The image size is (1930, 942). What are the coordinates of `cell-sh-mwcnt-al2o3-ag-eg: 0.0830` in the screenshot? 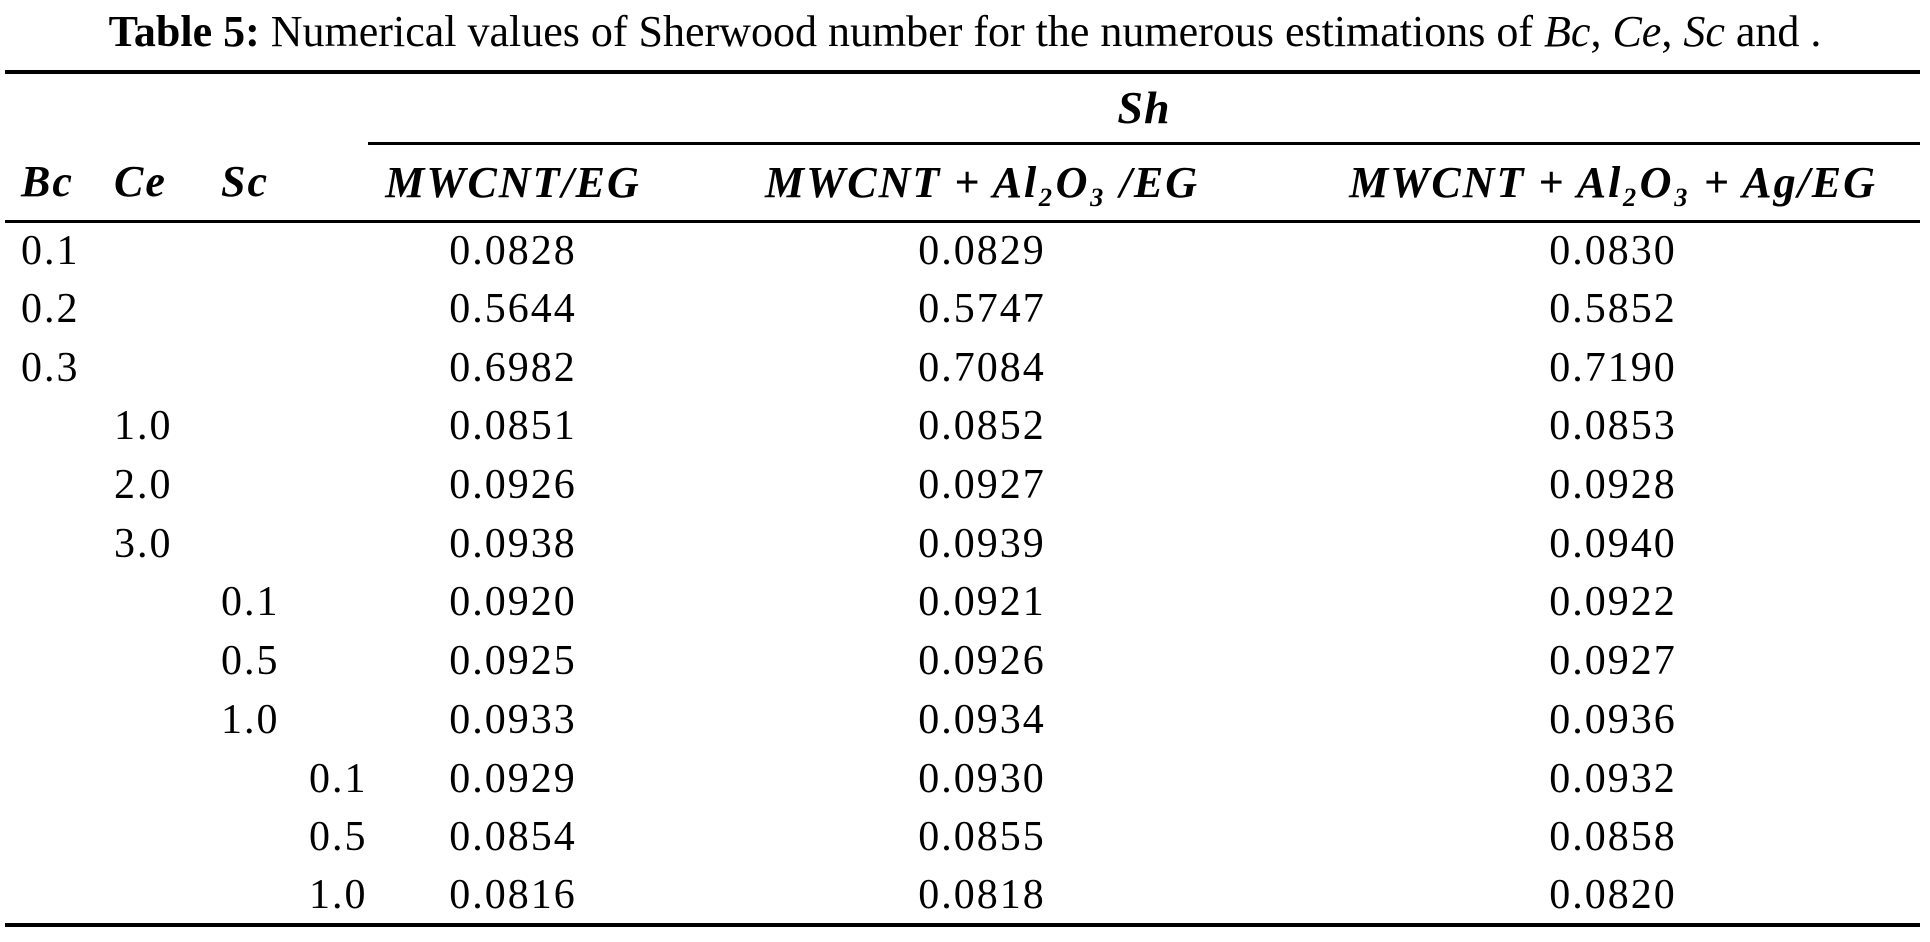 It's located at (1613, 251).